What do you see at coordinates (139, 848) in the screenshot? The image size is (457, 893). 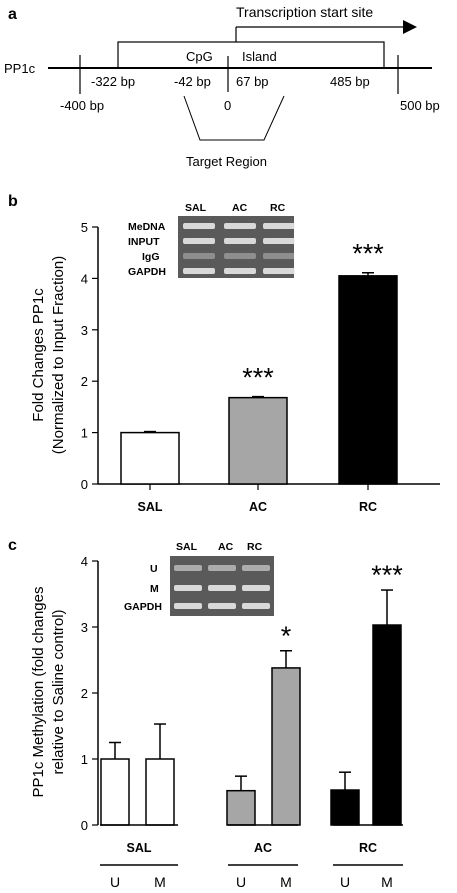 I see `chart-c-group-label: SAL` at bounding box center [139, 848].